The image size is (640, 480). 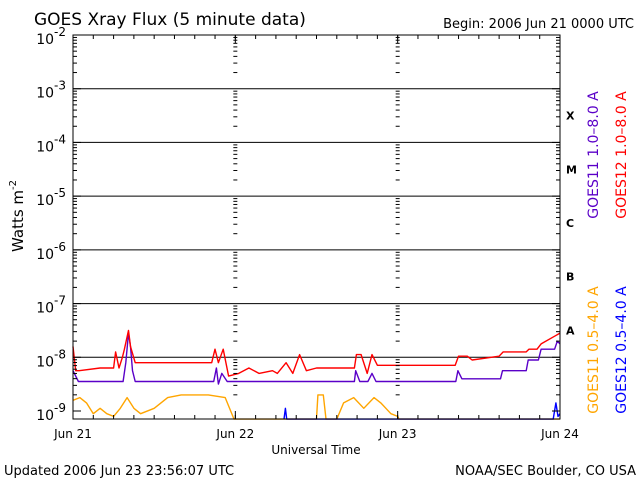 What do you see at coordinates (570, 330) in the screenshot?
I see `flare-class-label: A` at bounding box center [570, 330].